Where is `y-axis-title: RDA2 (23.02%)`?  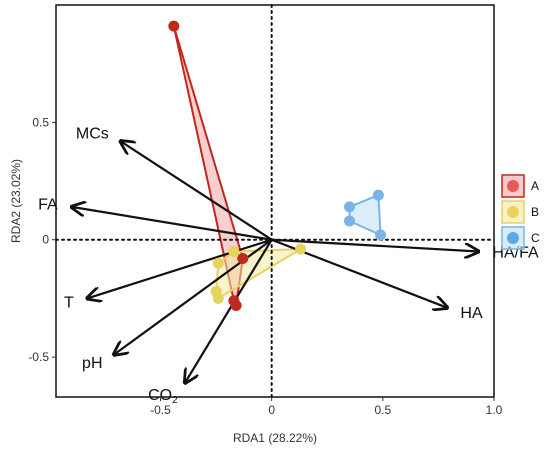
y-axis-title: RDA2 (23.02%) is located at coordinates (16, 201).